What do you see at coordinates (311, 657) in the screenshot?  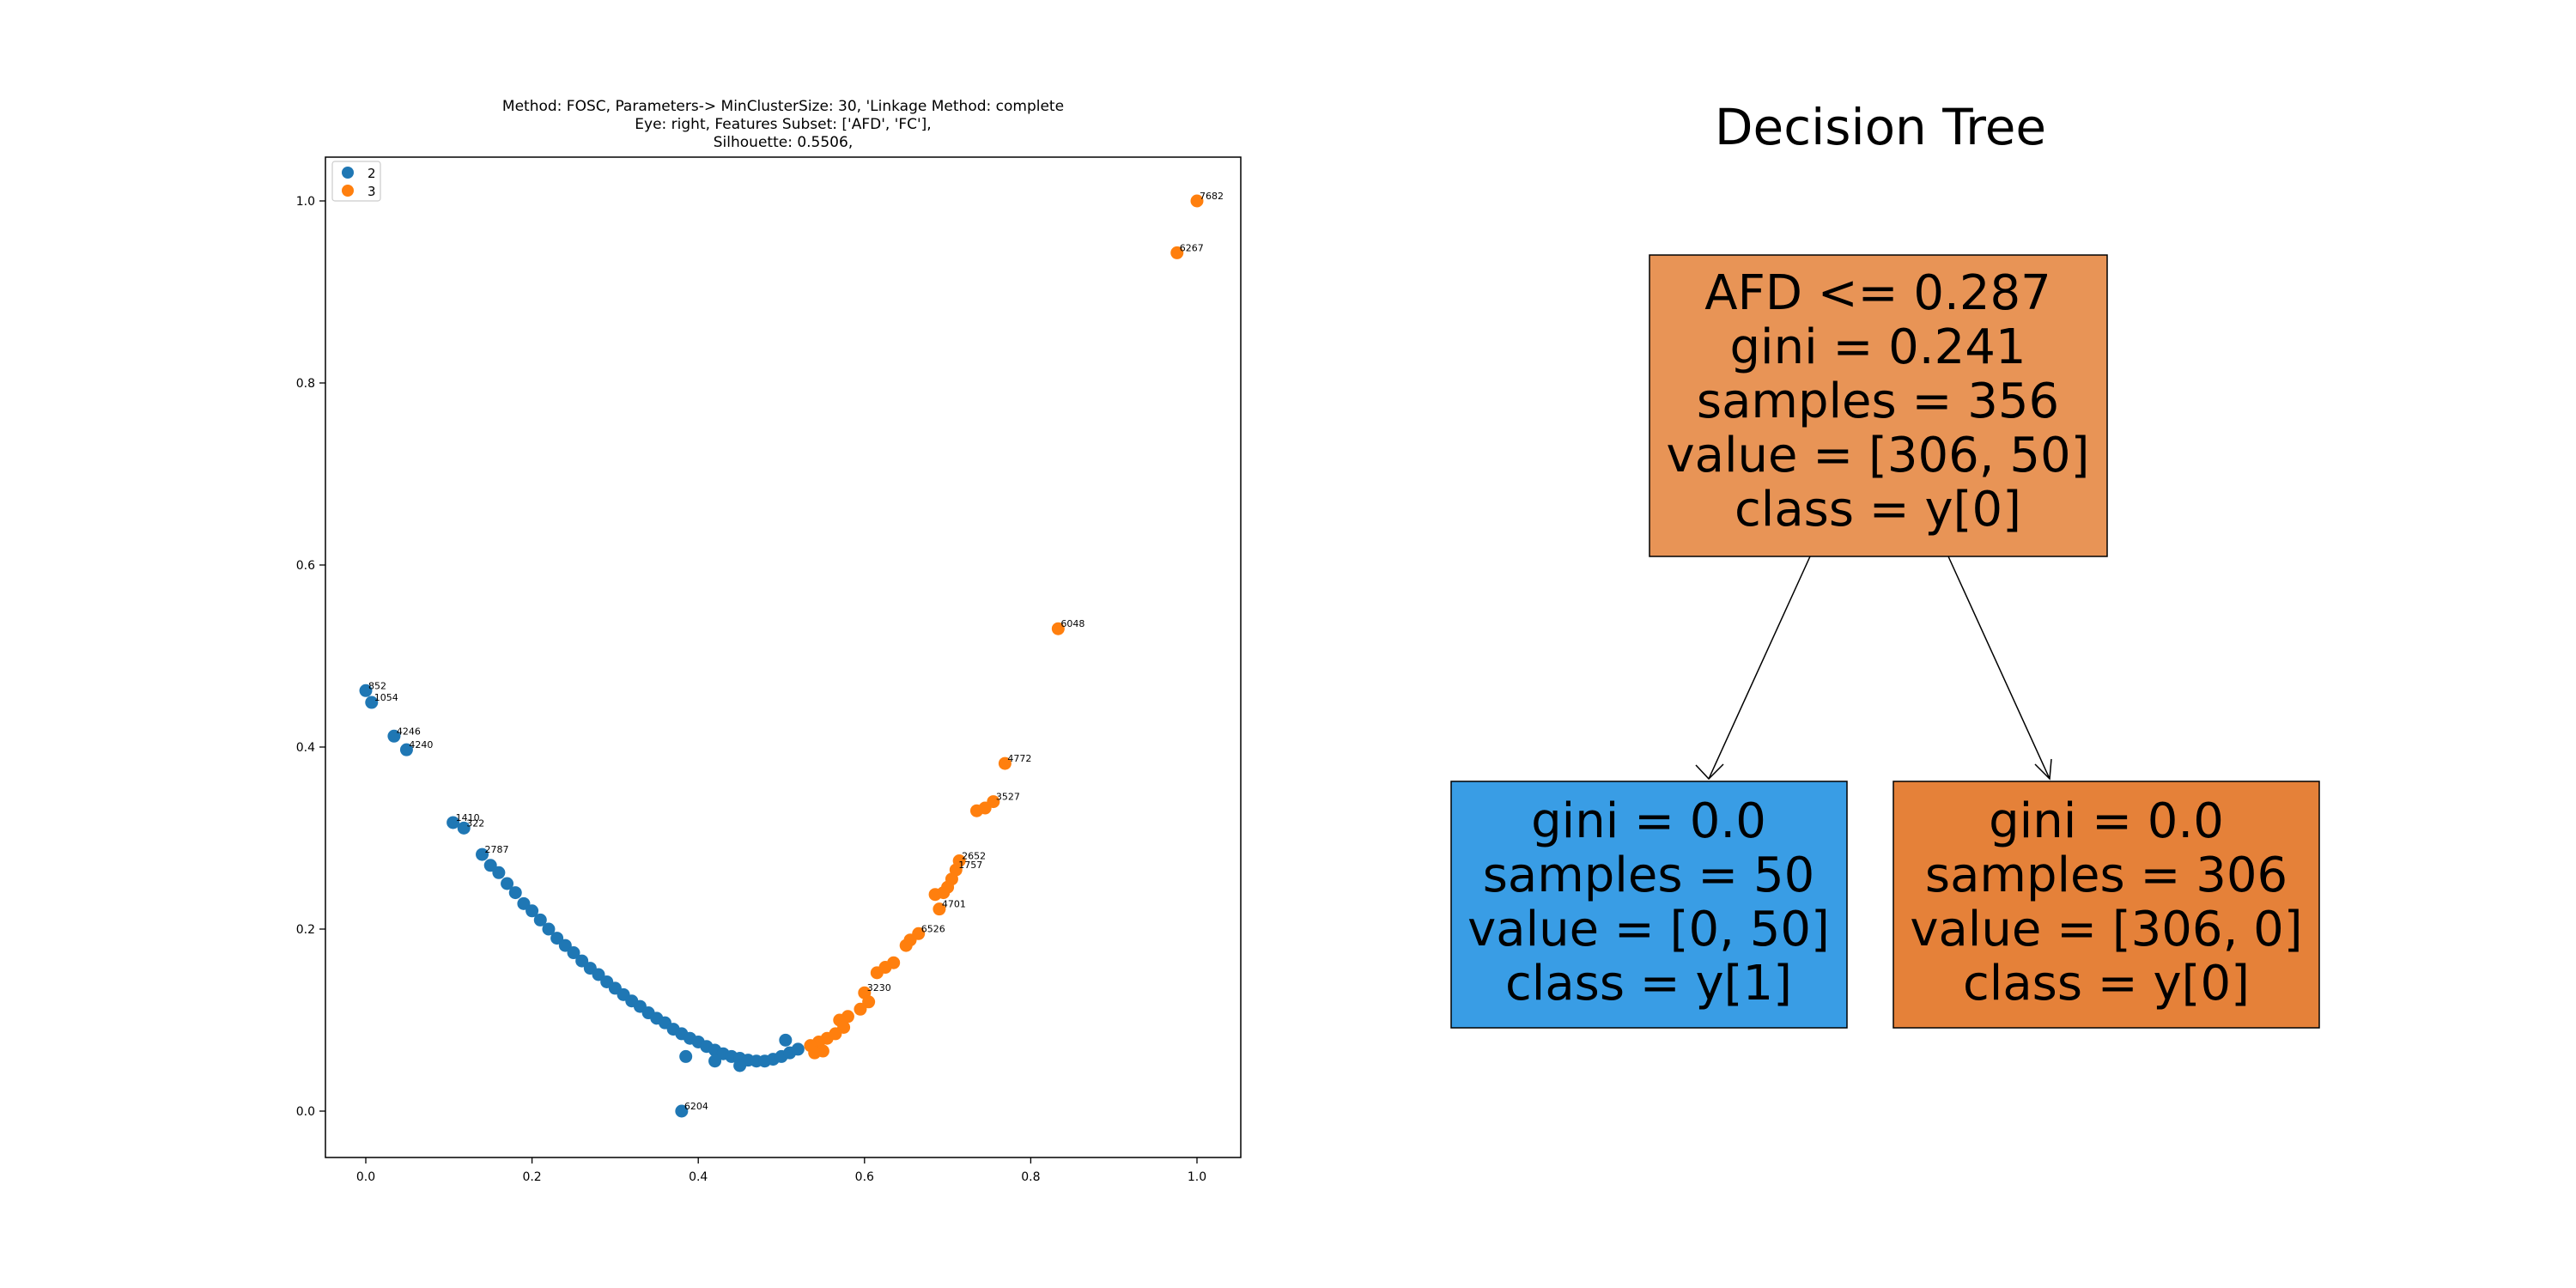 I see `y-axis: 0.0 0.2 0.4 0.6 0.8 1.0` at bounding box center [311, 657].